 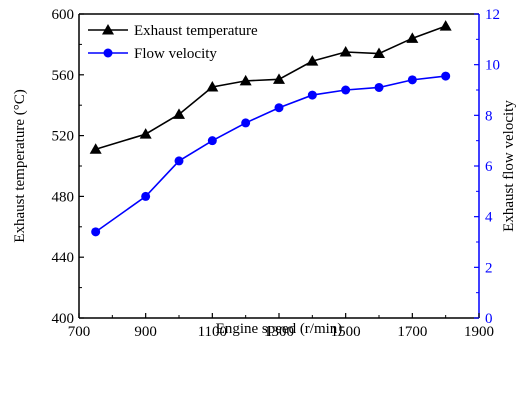 I want to click on legend-label-exhaust-temperature: Exhaust temperature, so click(x=196, y=31).